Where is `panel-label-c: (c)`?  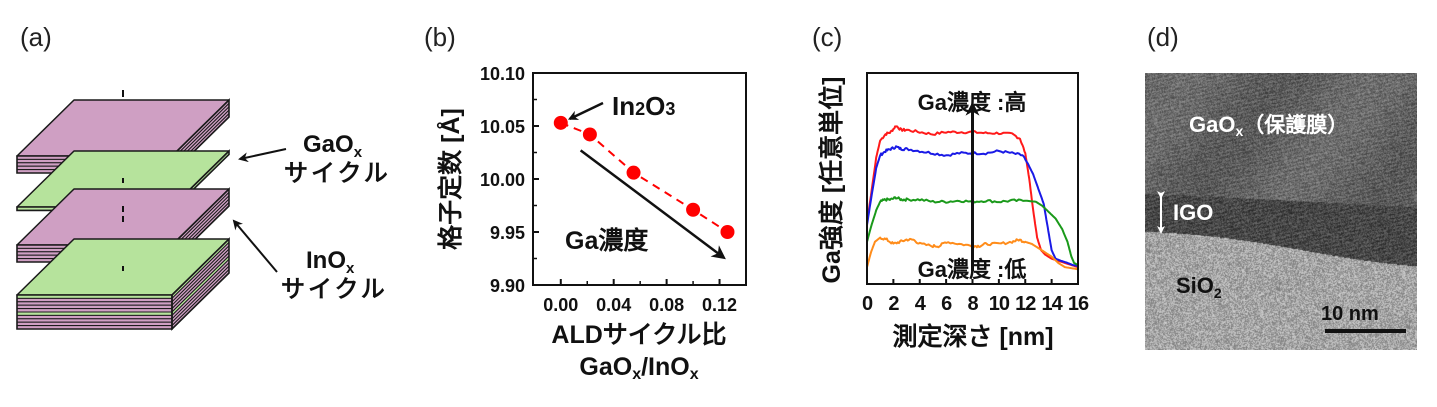
panel-label-c: (c) is located at coordinates (827, 37).